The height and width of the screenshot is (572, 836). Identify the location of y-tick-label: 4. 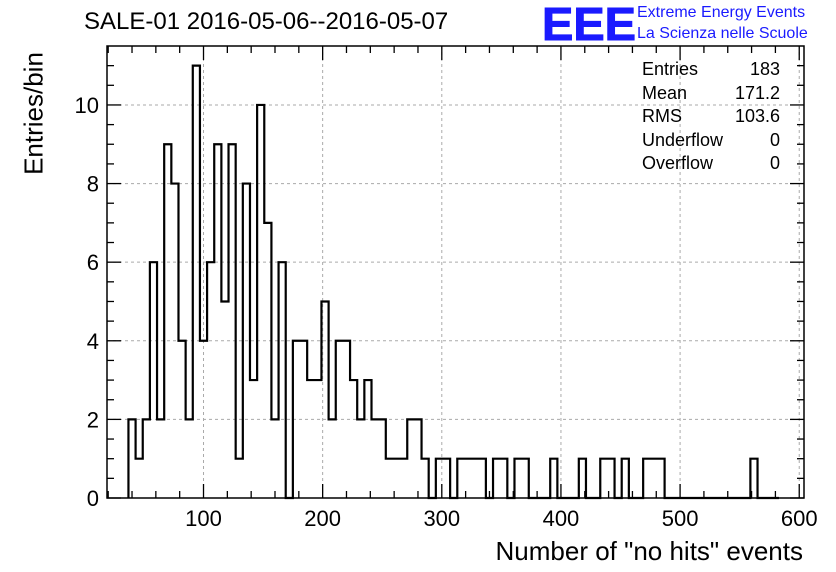
(93, 341).